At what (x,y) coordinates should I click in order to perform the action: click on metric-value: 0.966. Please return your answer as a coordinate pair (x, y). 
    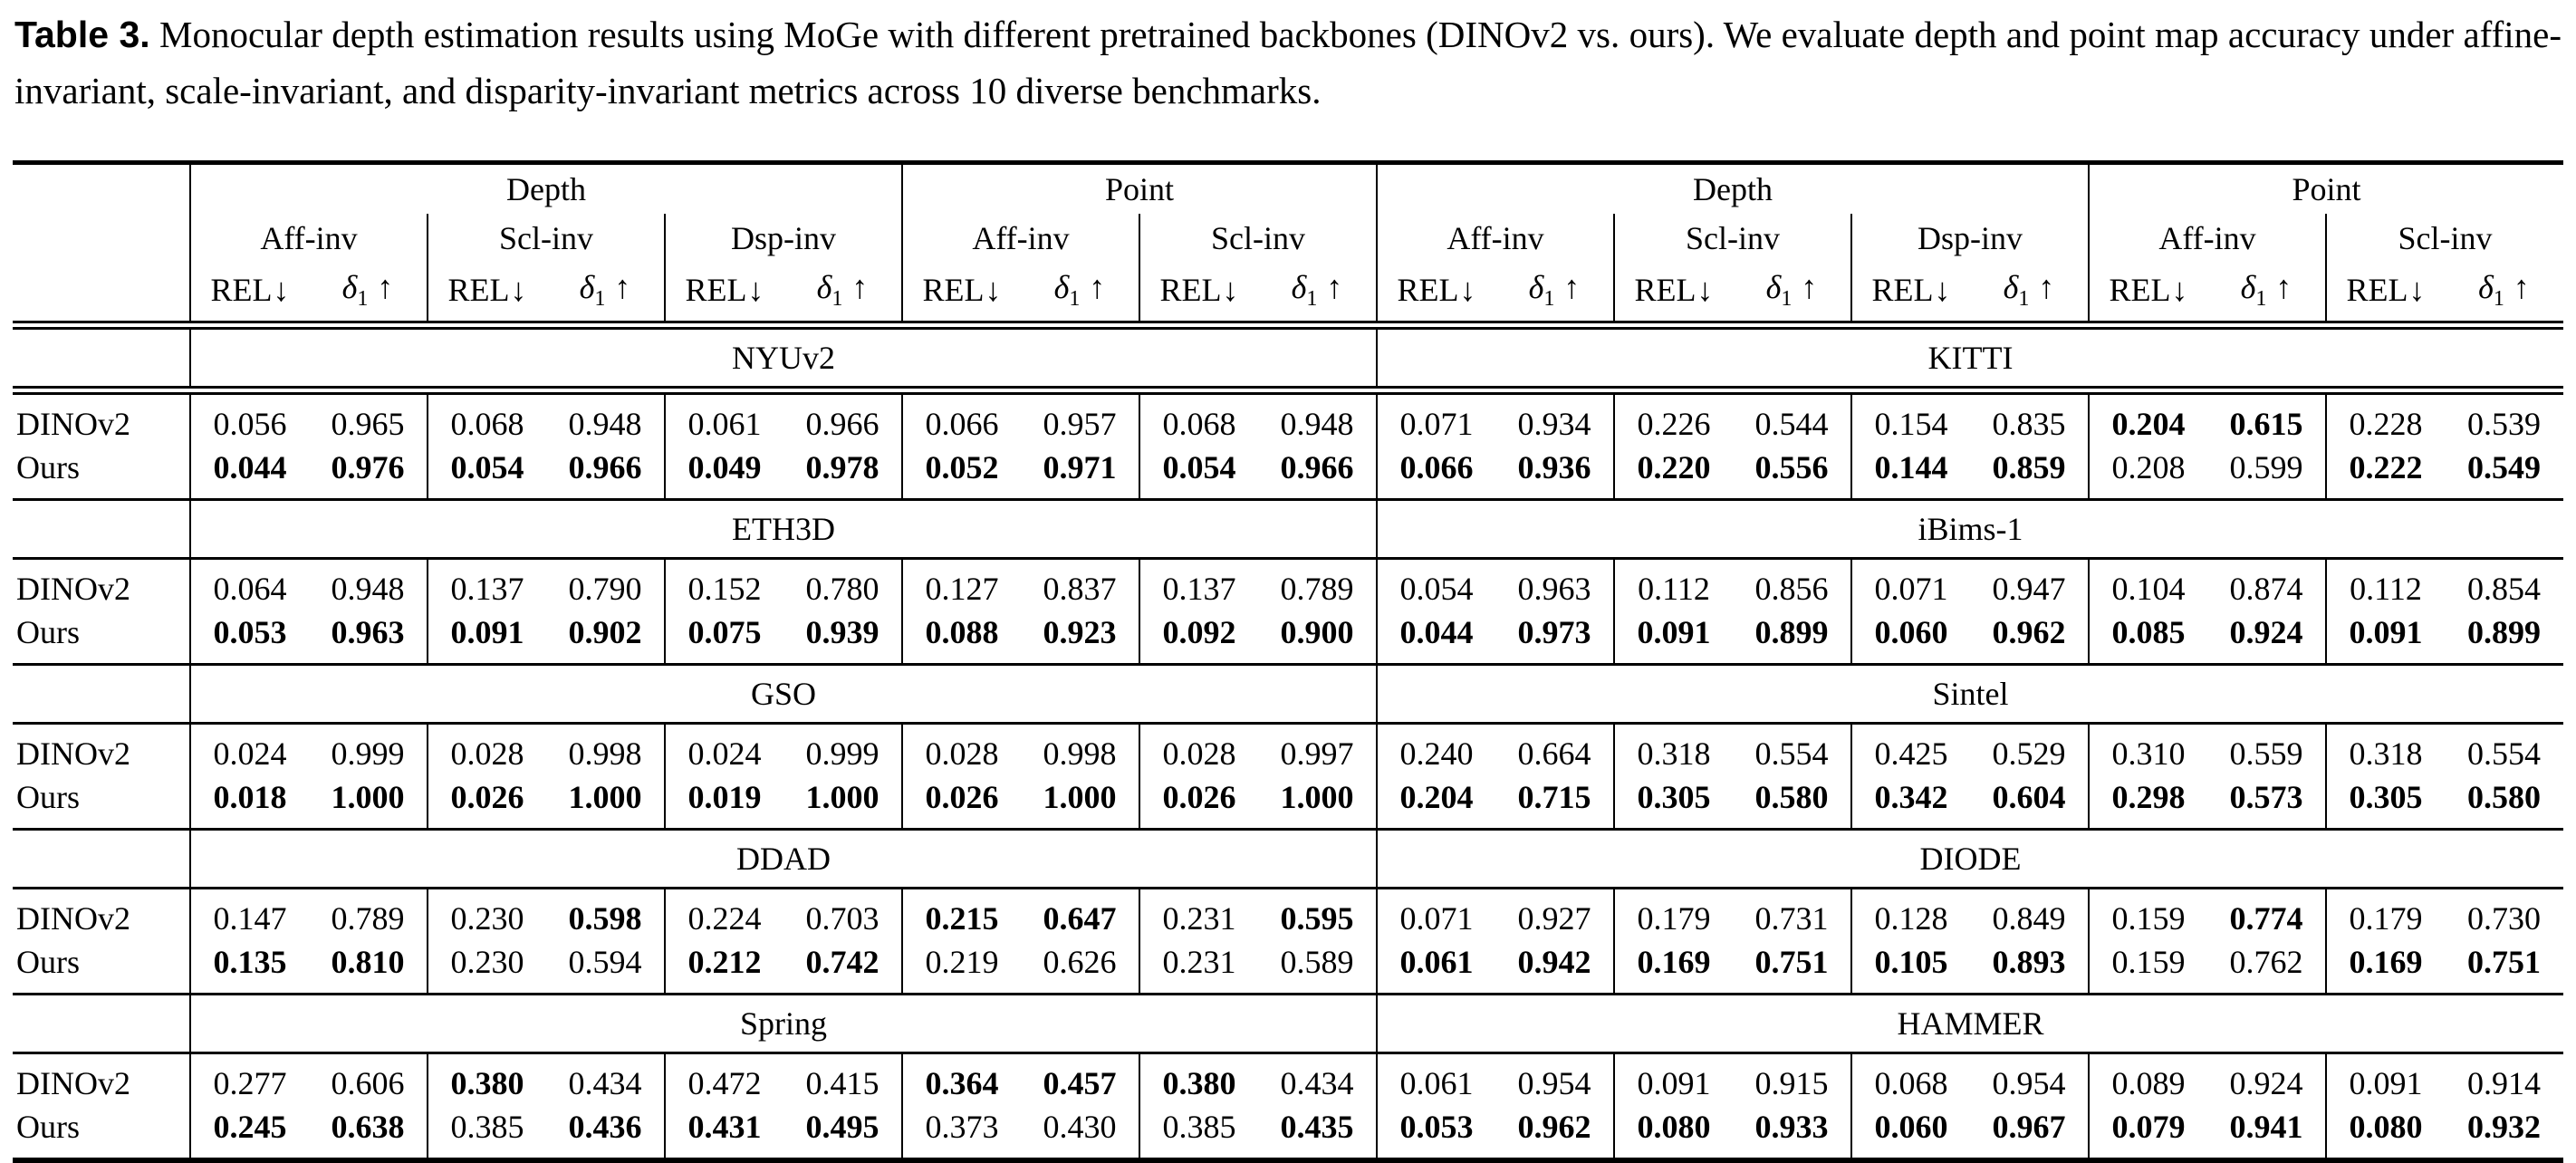
    Looking at the image, I should click on (842, 424).